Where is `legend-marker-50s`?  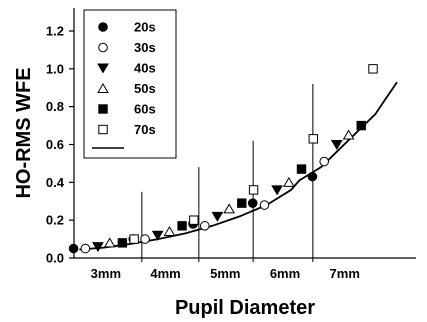 legend-marker-50s is located at coordinates (103, 88).